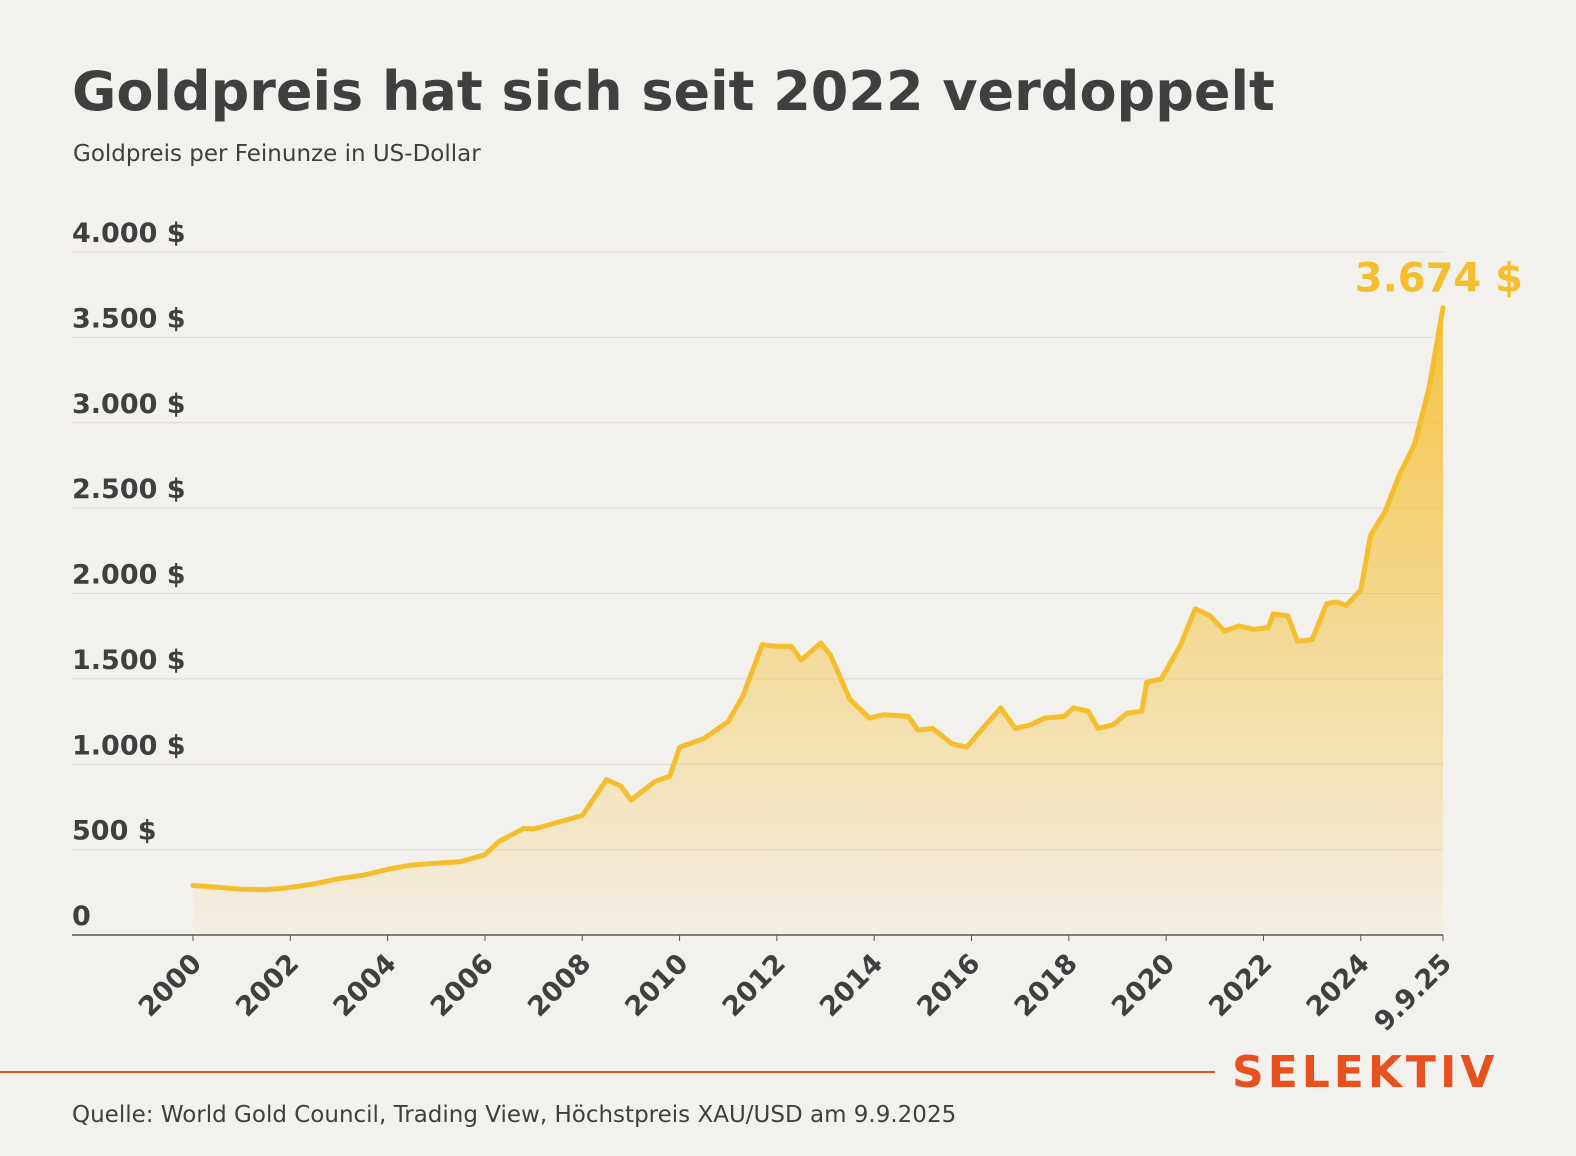  What do you see at coordinates (129, 745) in the screenshot?
I see `y-tick-label: 1.000 $` at bounding box center [129, 745].